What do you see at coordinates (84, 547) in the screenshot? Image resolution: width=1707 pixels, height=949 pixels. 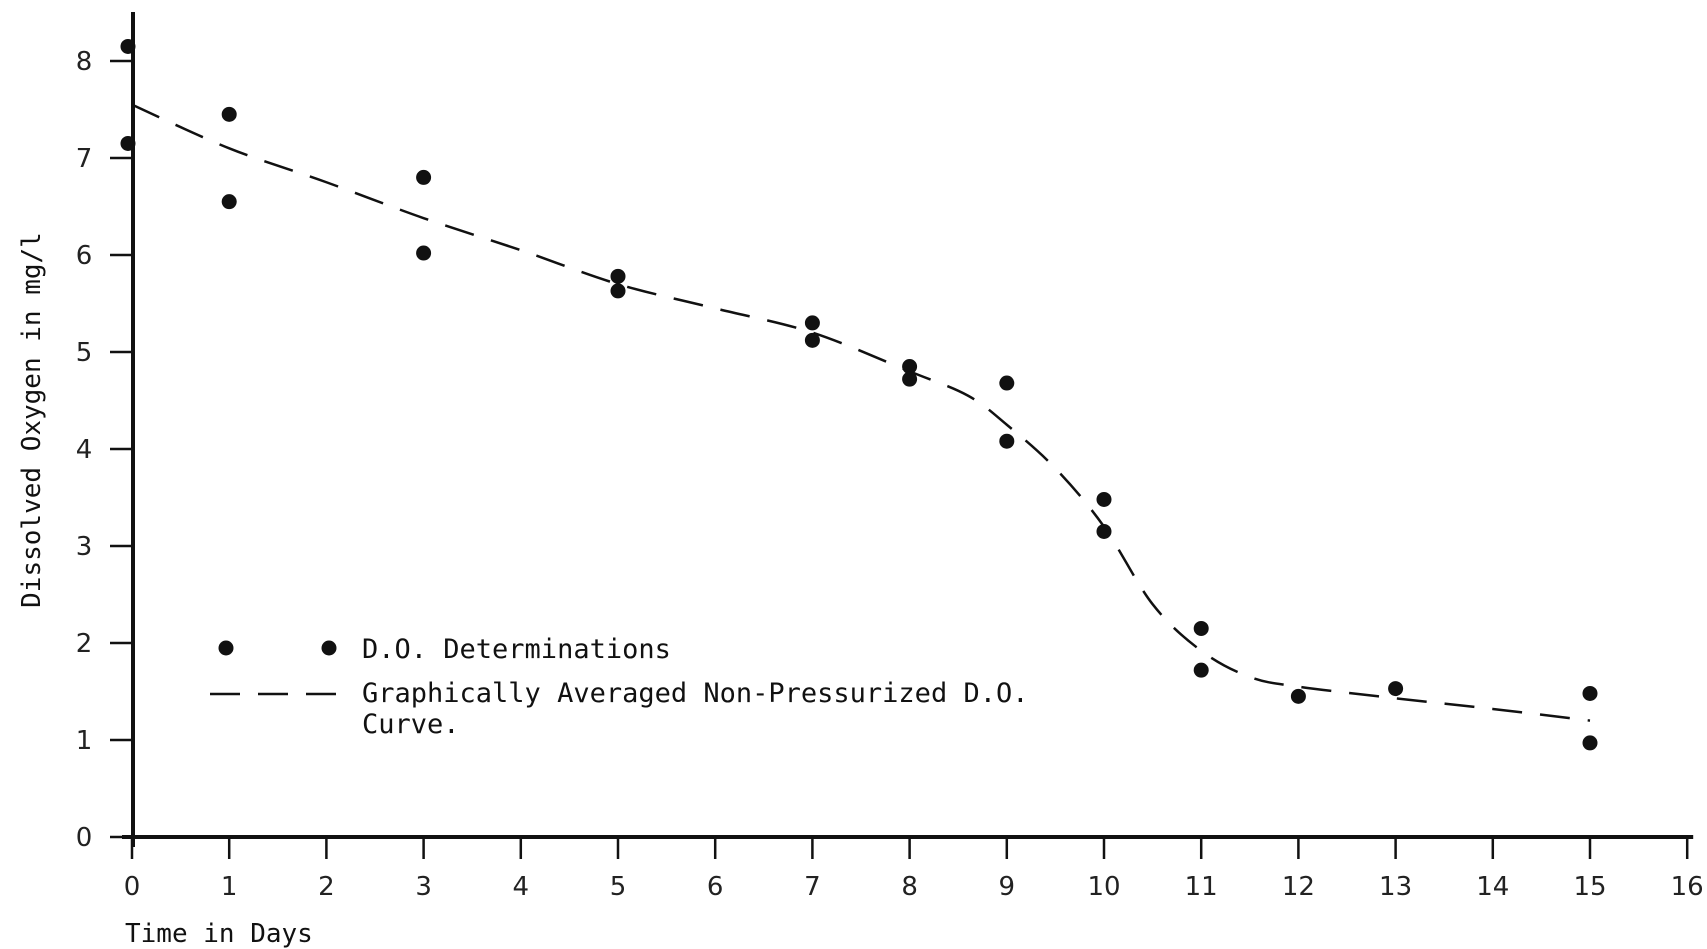 I see `y-tick-label-3: 3` at bounding box center [84, 547].